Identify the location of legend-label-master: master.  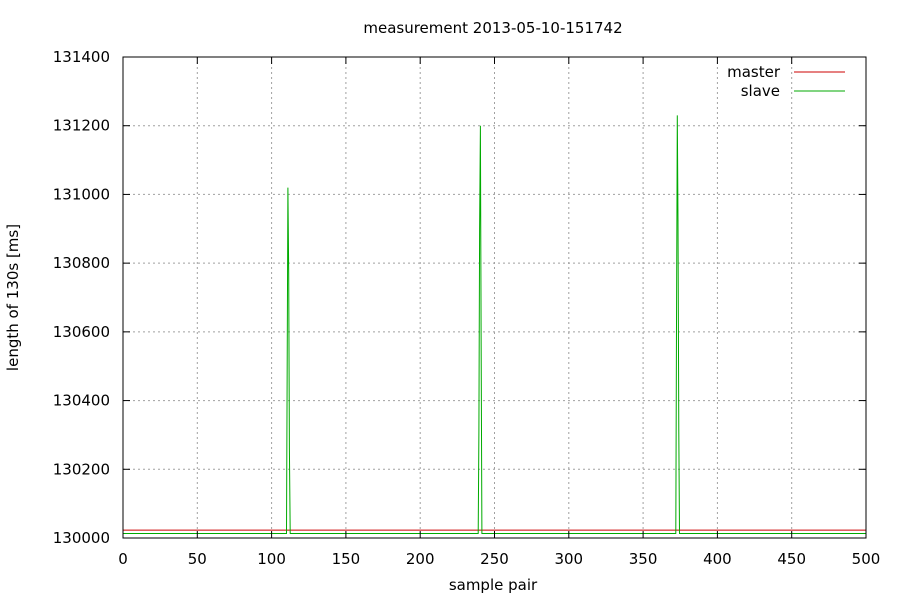
(754, 72).